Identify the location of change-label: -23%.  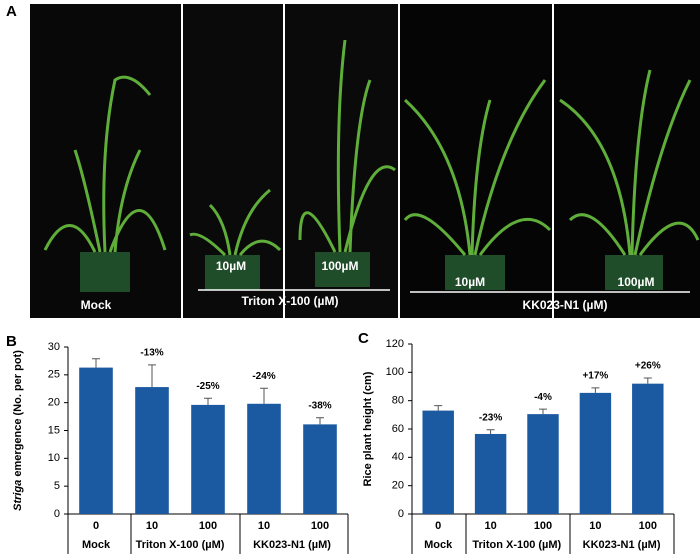
(490, 417).